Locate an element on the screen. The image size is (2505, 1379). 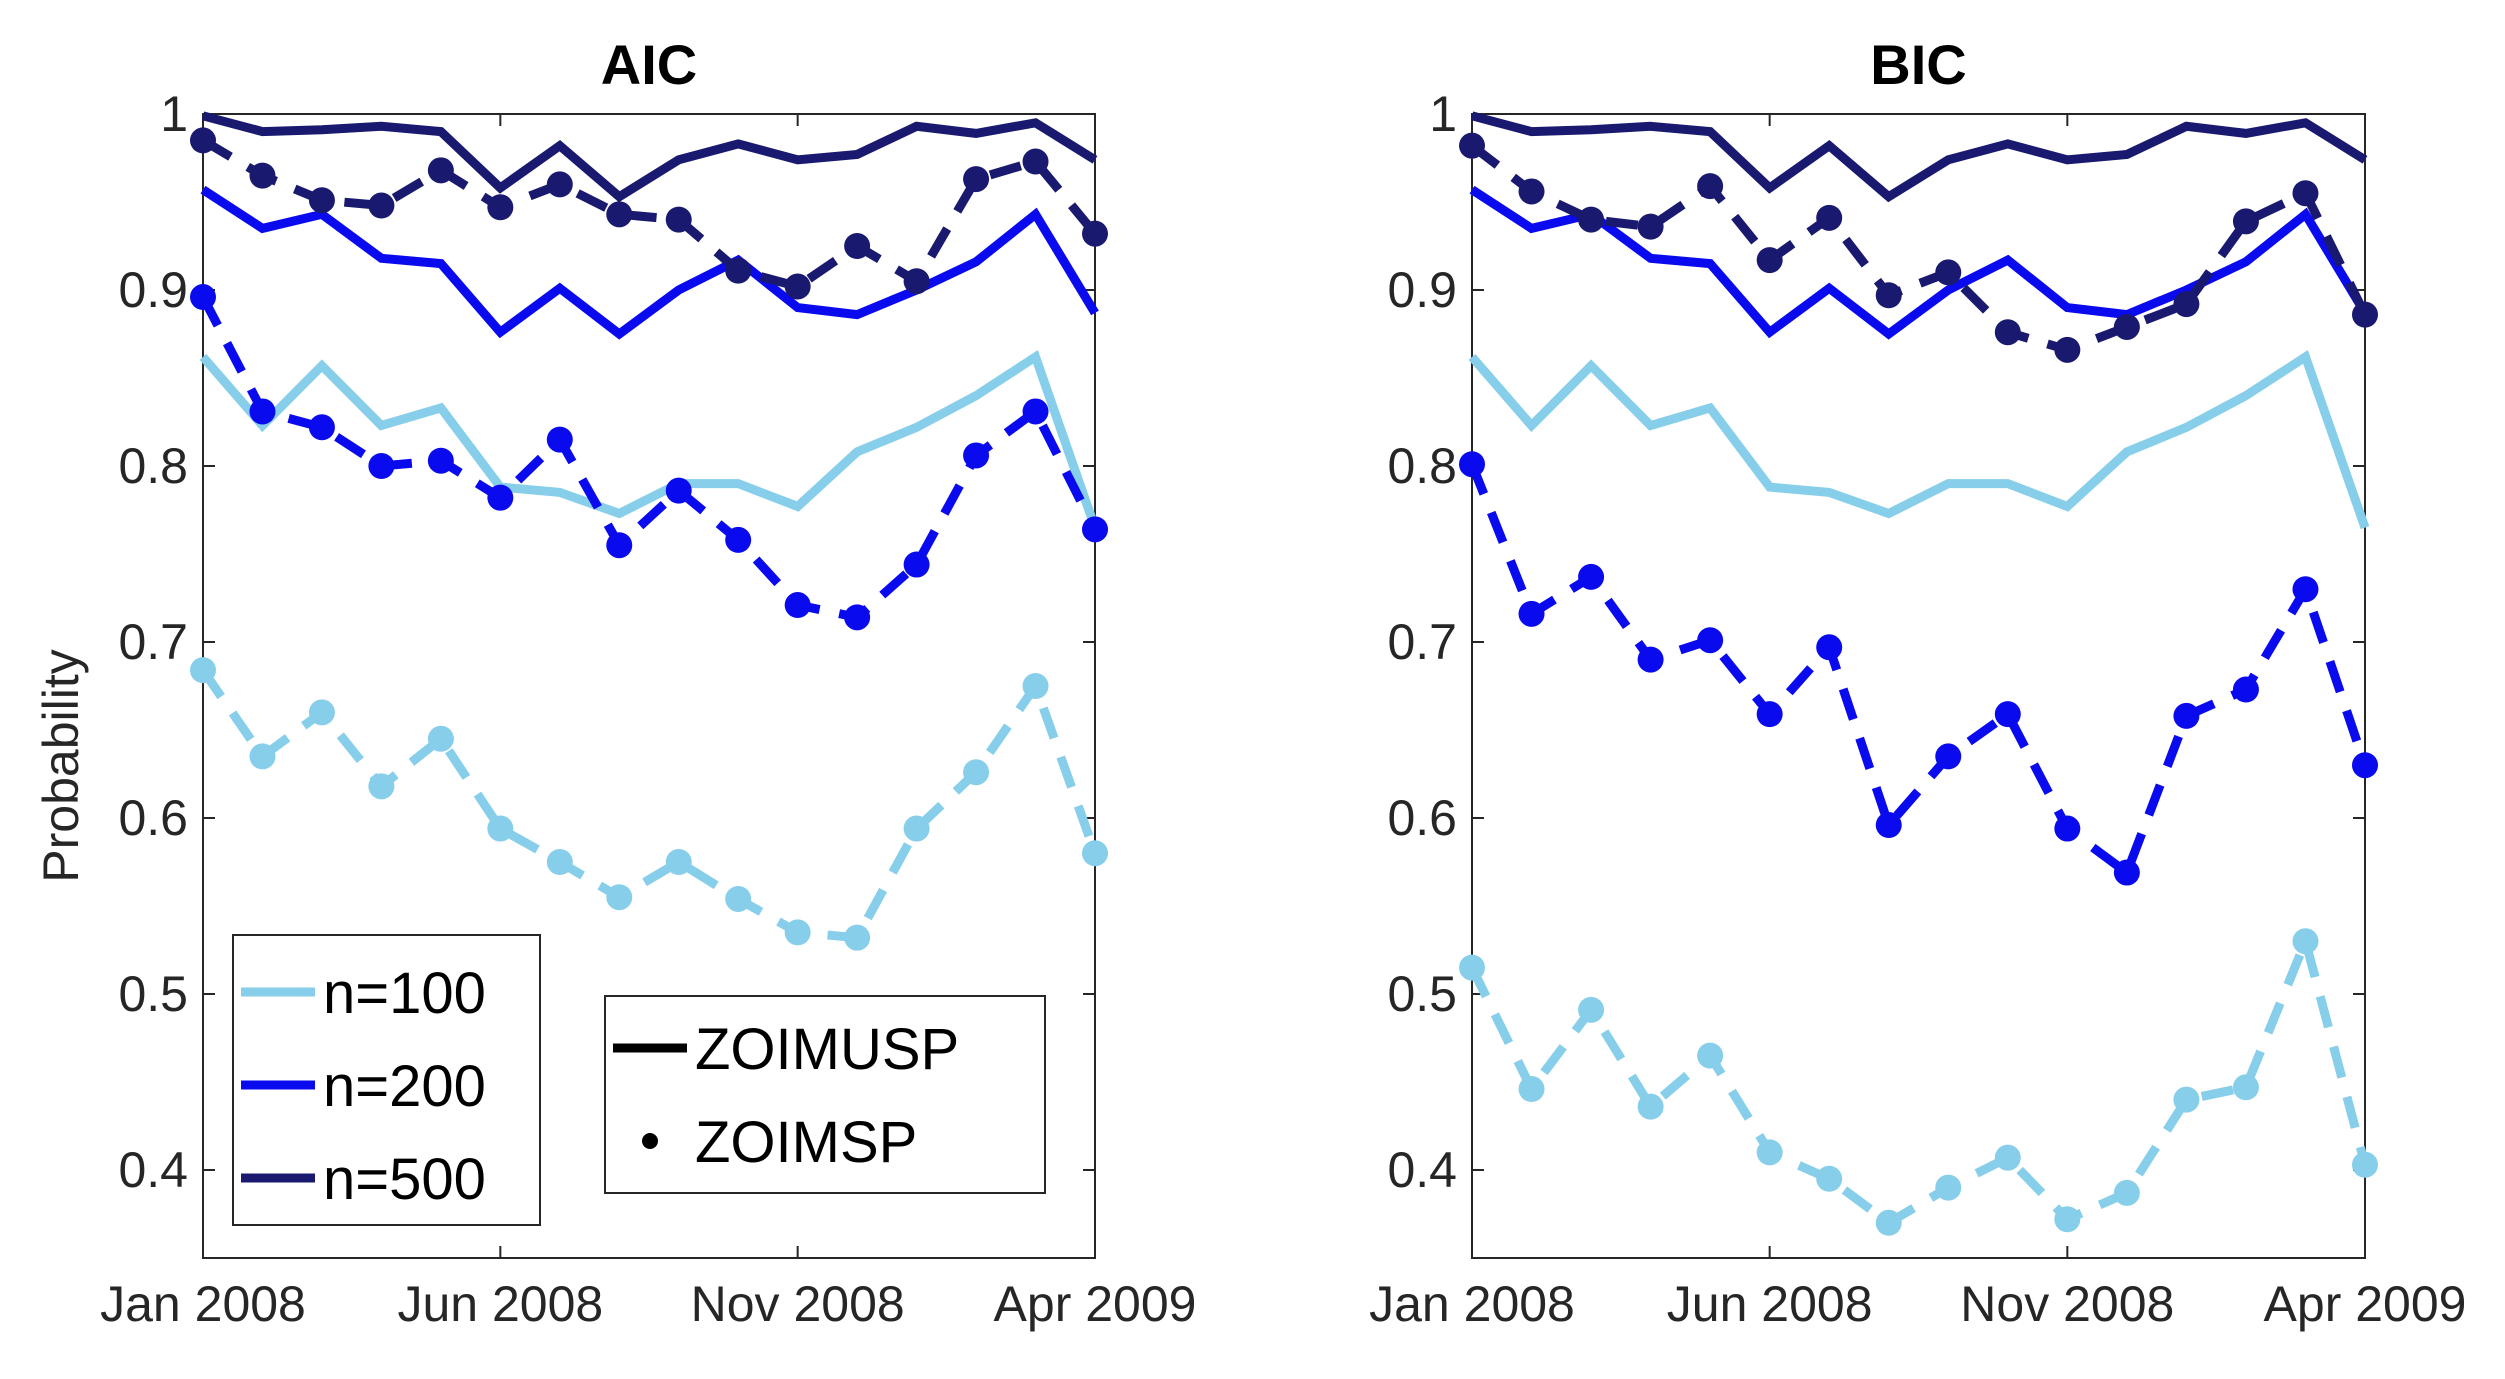
x-tick-label: Apr 2009 is located at coordinates (1095, 1304).